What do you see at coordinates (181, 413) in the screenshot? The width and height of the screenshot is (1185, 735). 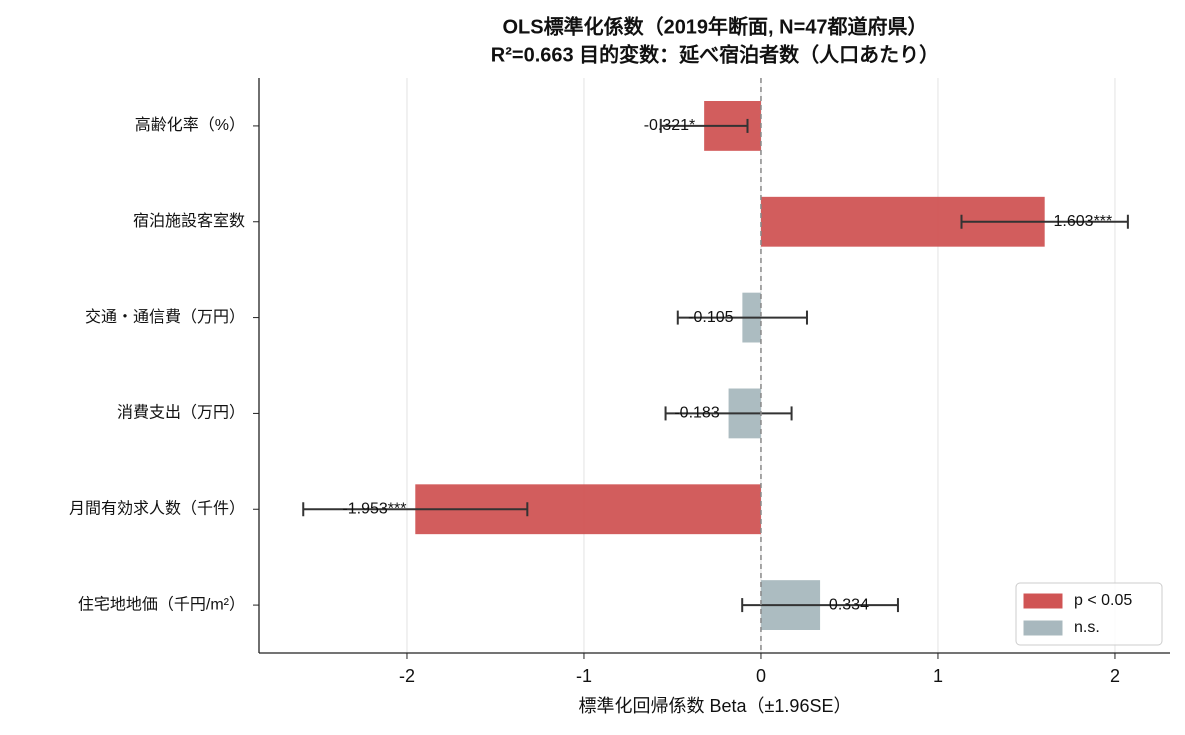 I see `y-tick-label: 消費支出（万円）` at bounding box center [181, 413].